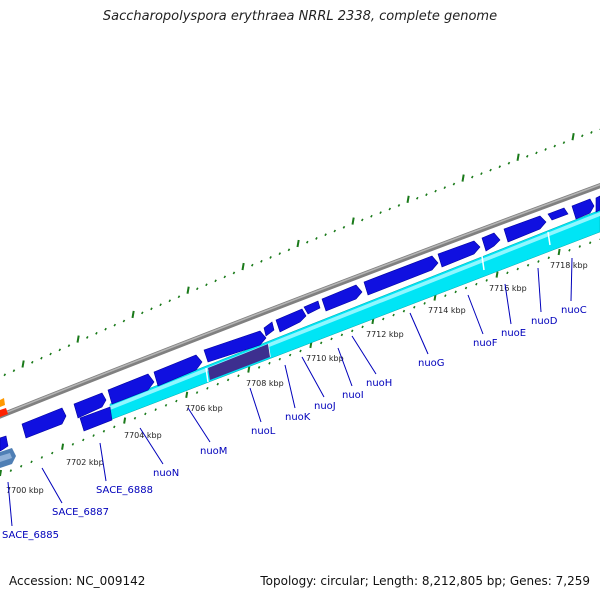  What do you see at coordinates (263, 431) in the screenshot?
I see `gene-label: nuoL` at bounding box center [263, 431].